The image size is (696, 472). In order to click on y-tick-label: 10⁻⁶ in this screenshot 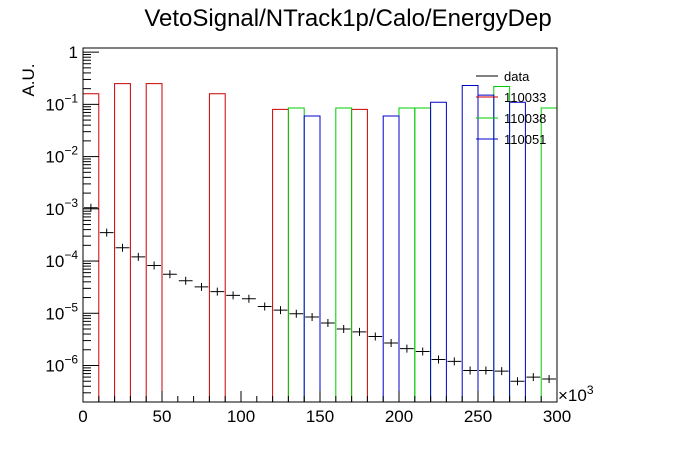, I will do `click(61, 363)`.